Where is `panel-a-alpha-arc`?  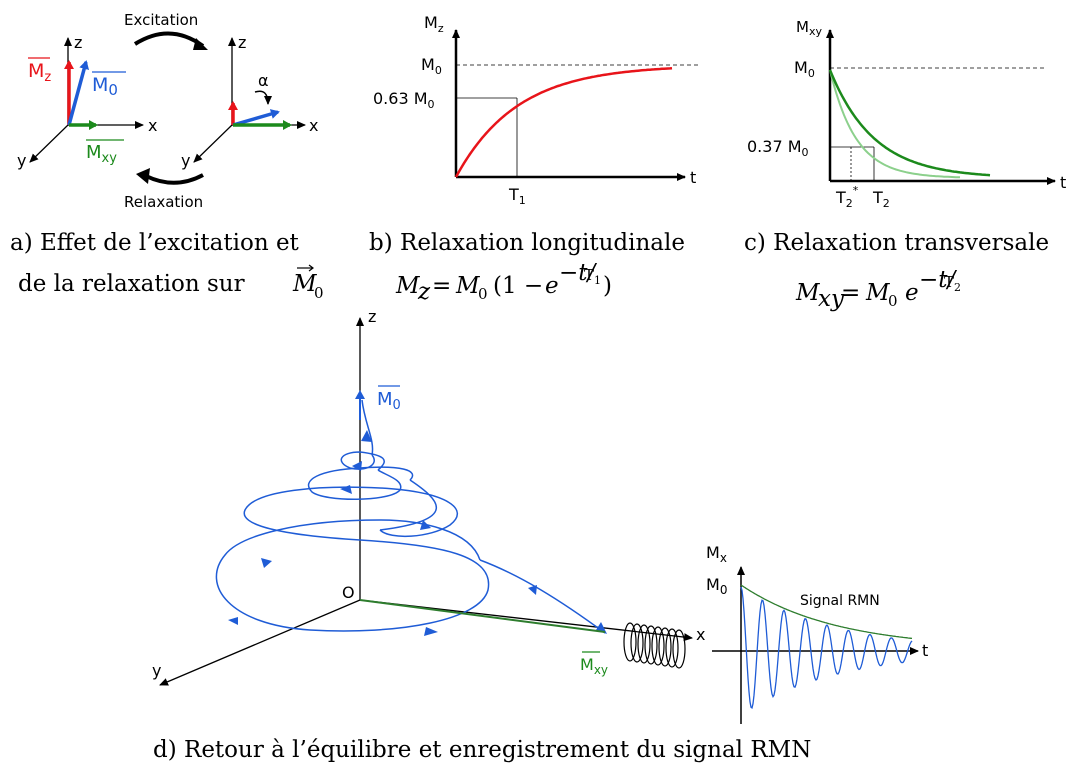
panel-a-alpha-arc is located at coordinates (263, 97).